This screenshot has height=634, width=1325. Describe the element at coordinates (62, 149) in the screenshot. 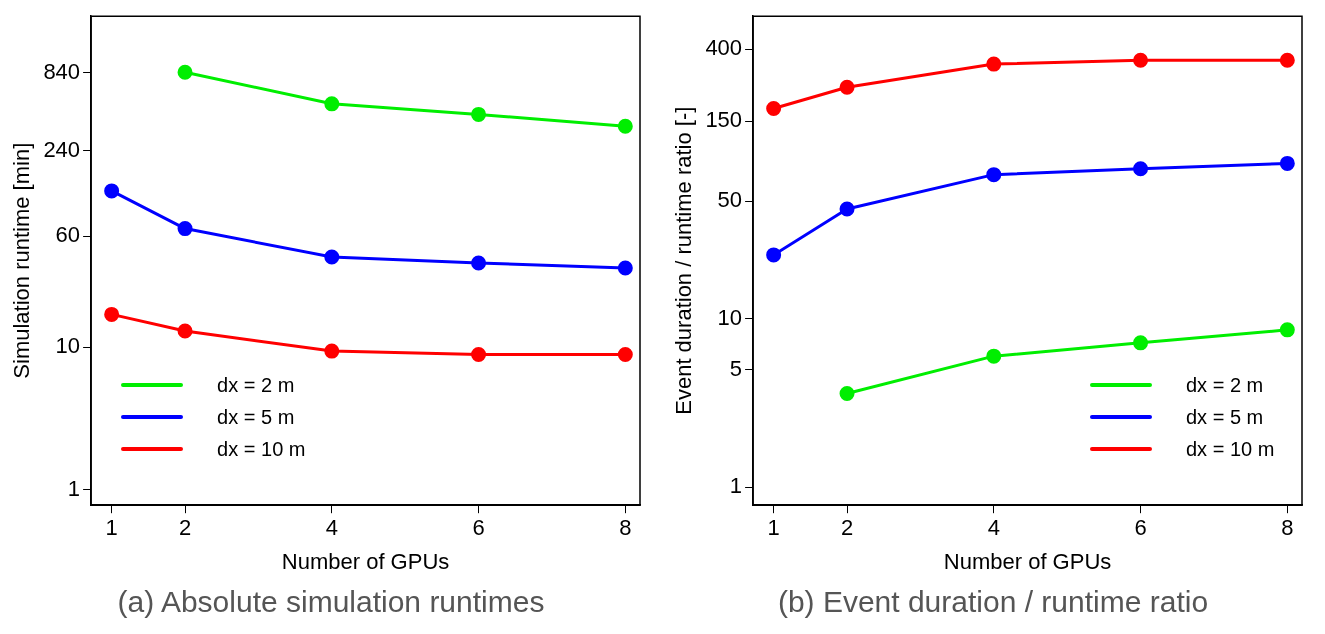

I see `y-tick-label: 240` at that location.